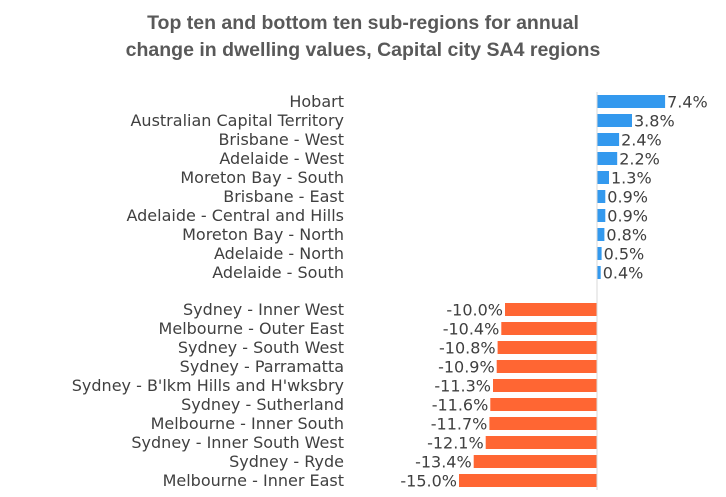 The height and width of the screenshot is (497, 726). What do you see at coordinates (474, 310) in the screenshot?
I see `bottom-value-label-0: -10.0%` at bounding box center [474, 310].